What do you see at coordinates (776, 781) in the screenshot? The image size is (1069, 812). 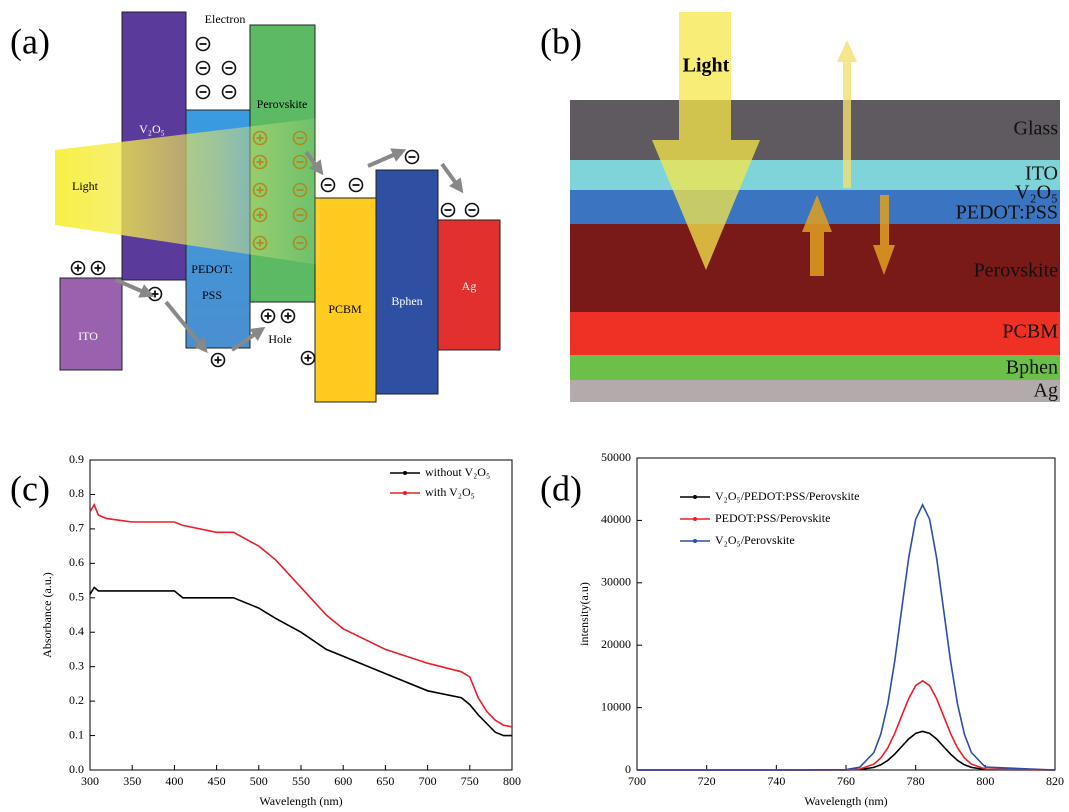 I see `x-tick-label: 740` at bounding box center [776, 781].